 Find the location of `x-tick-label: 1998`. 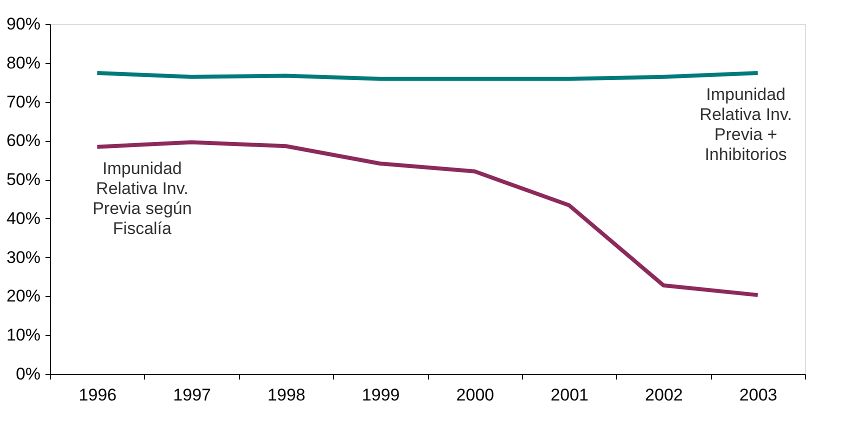

x-tick-label: 1998 is located at coordinates (287, 395).